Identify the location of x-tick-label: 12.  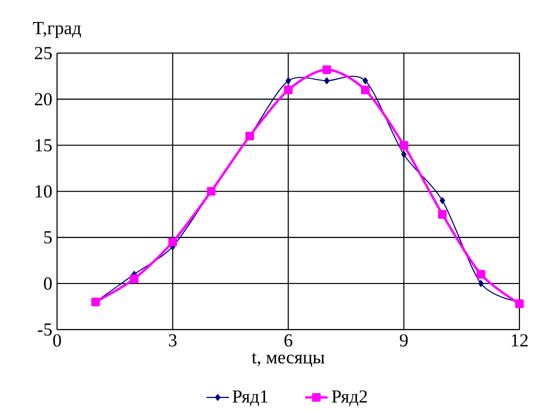
(520, 340).